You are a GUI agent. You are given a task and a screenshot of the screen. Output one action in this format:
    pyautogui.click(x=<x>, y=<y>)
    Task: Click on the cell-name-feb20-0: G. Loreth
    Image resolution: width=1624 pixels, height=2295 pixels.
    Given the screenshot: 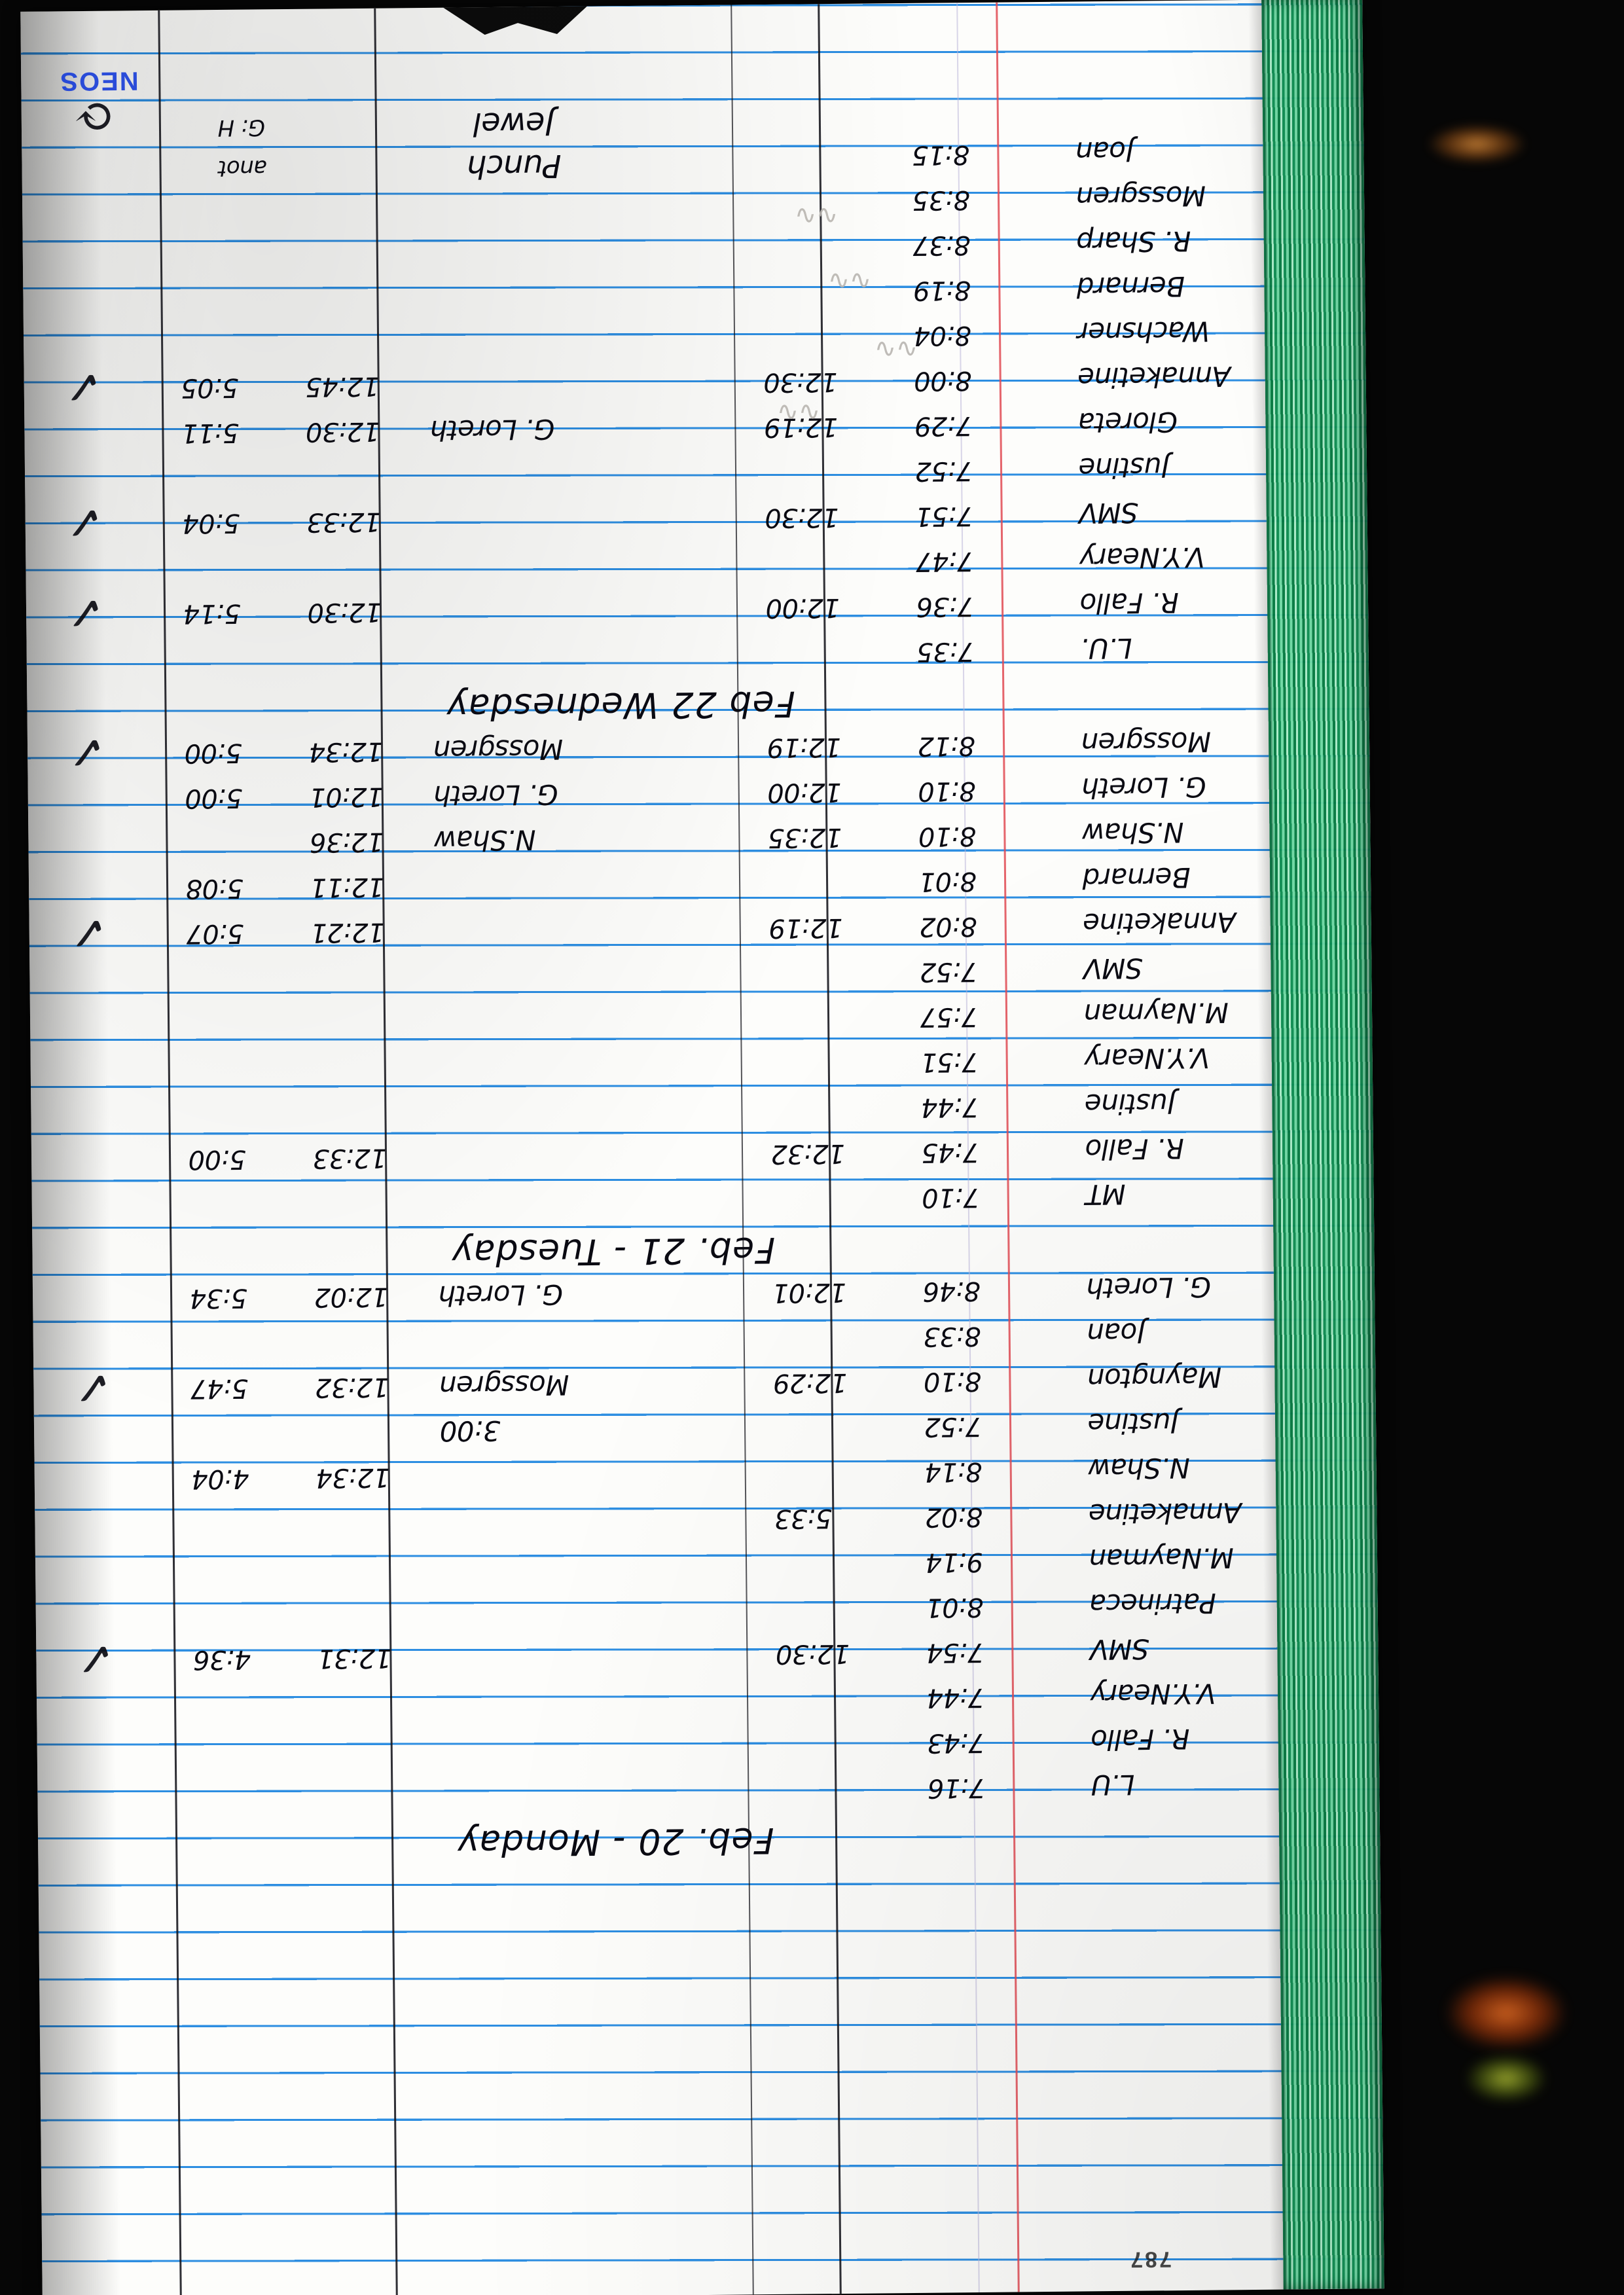 What is the action you would take?
    pyautogui.click(x=1149, y=1288)
    